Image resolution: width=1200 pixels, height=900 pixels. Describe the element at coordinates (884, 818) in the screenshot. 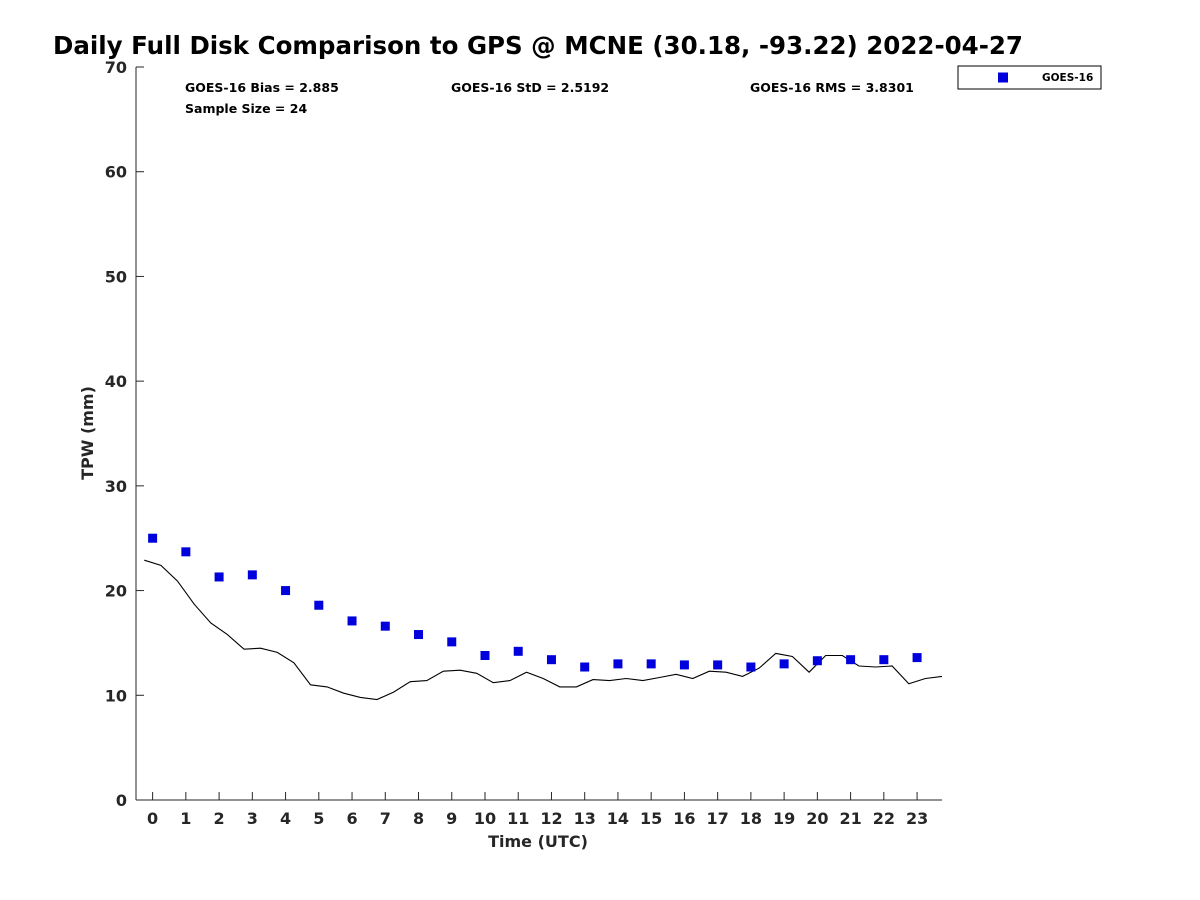

I see `x-tick-label: 22` at that location.